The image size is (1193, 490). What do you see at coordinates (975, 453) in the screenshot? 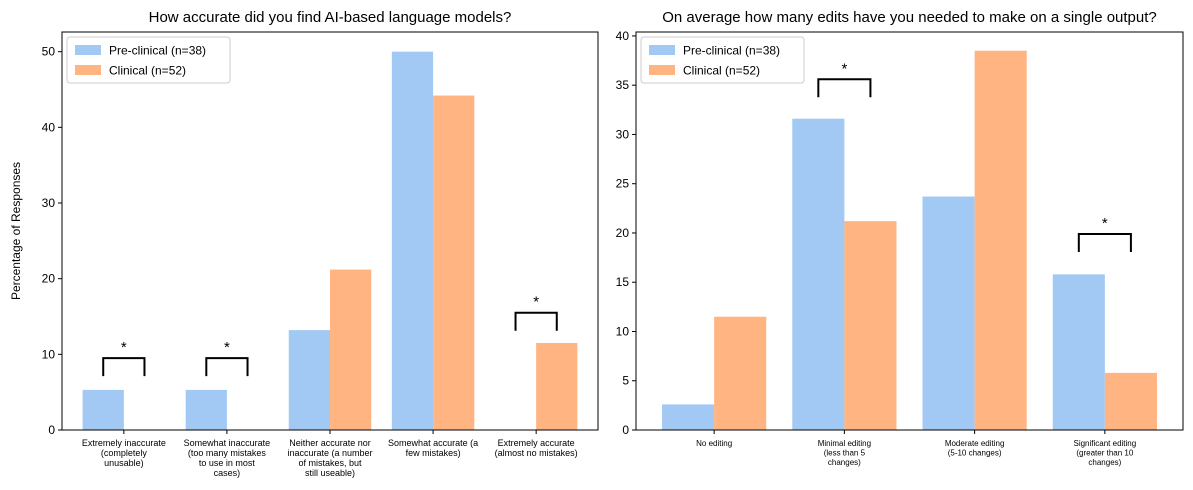
I see `x-tick-label: (5-10 changes)` at bounding box center [975, 453].